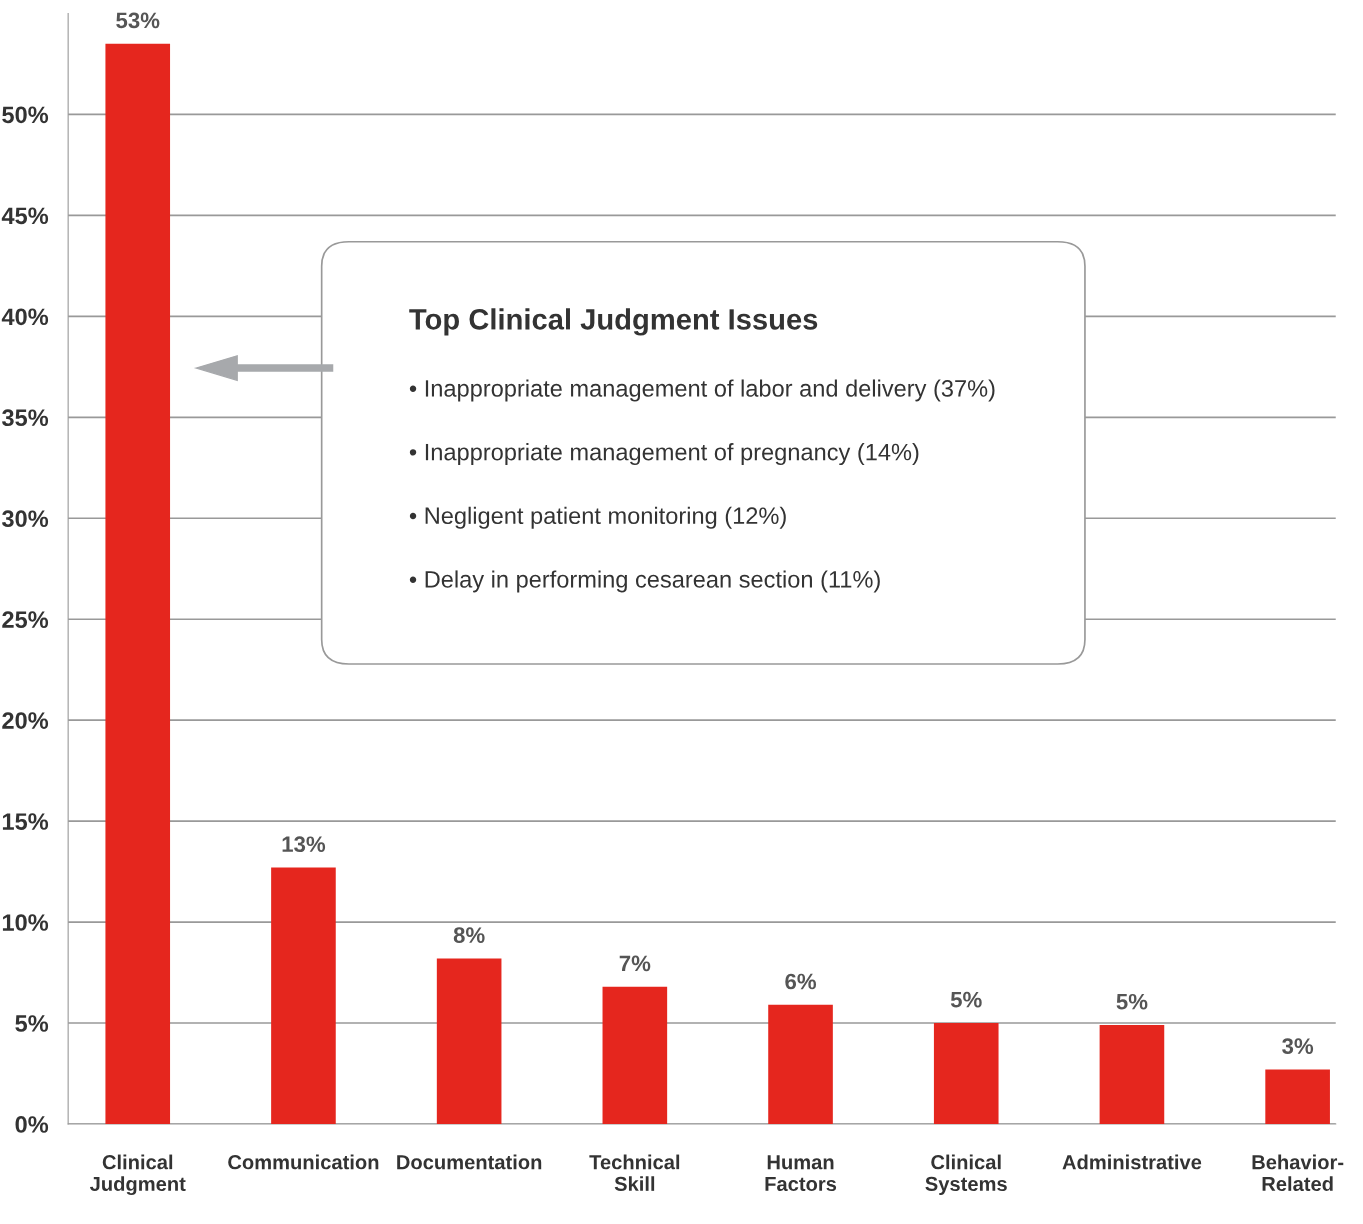  What do you see at coordinates (303, 1162) in the screenshot?
I see `x-tick-label: Communication` at bounding box center [303, 1162].